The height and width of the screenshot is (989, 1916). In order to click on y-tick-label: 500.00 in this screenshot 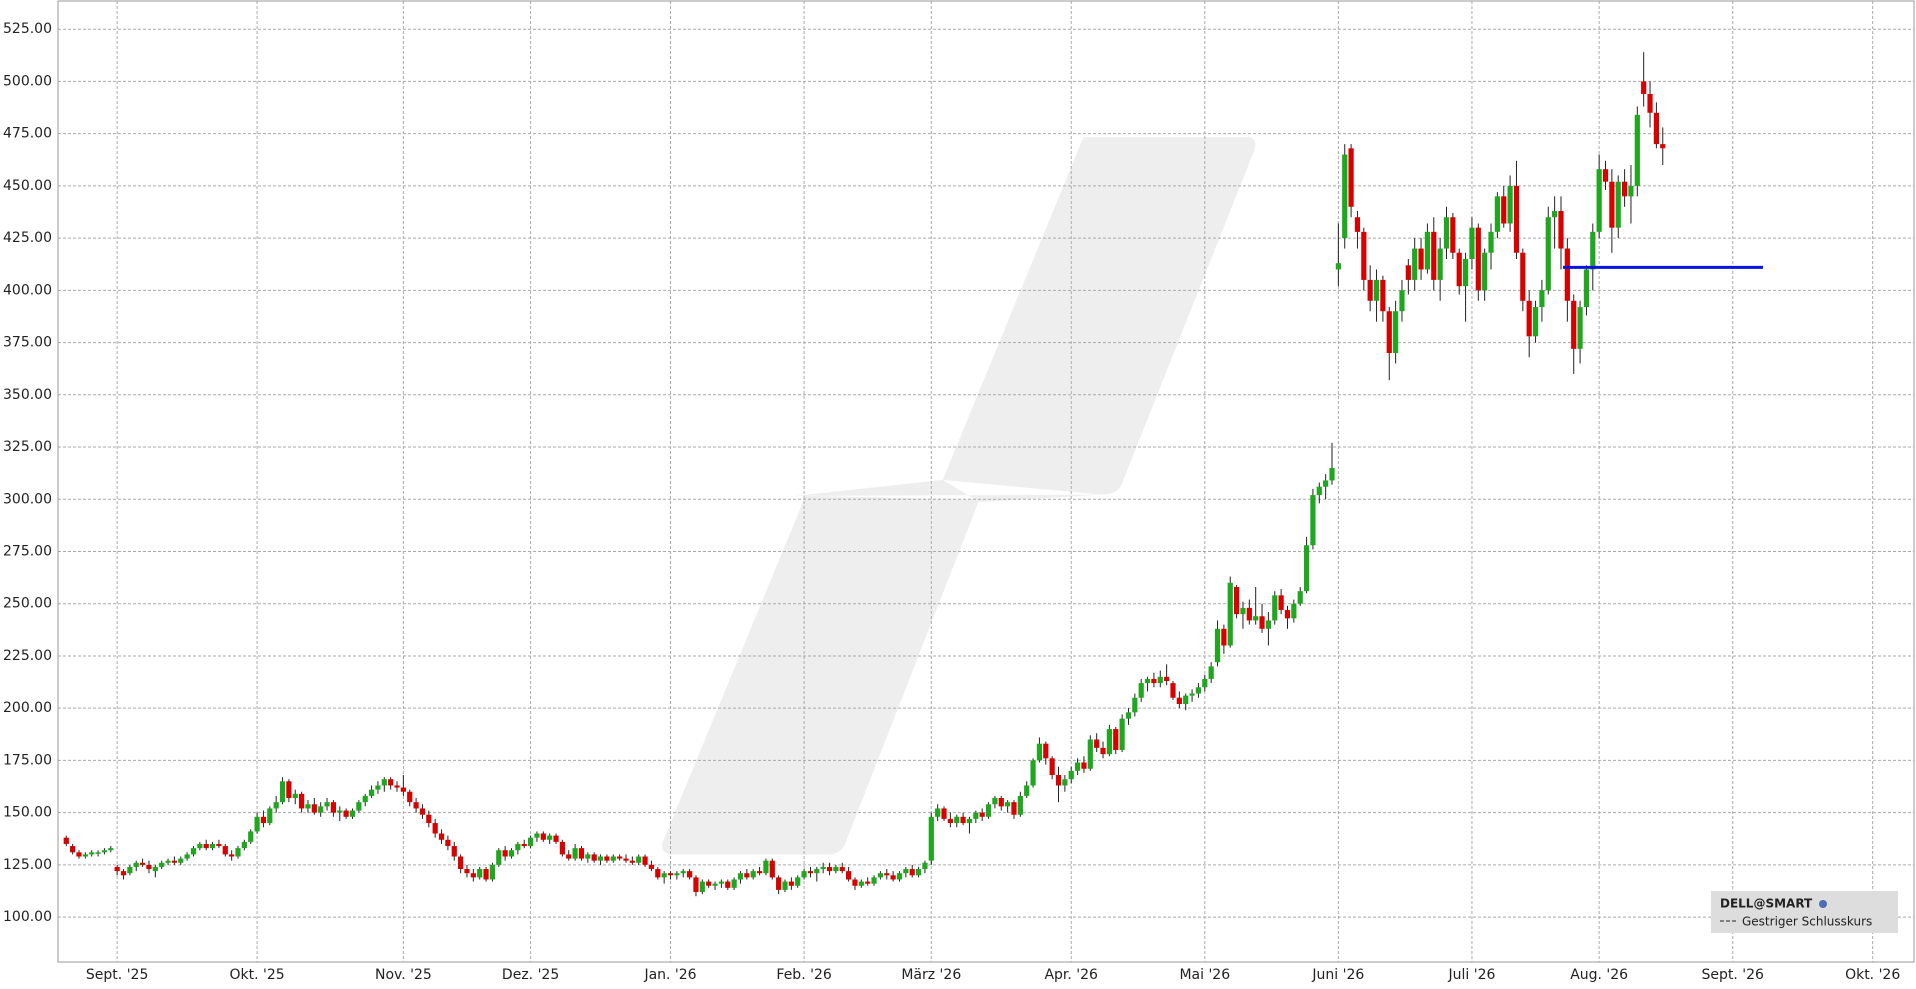, I will do `click(27, 81)`.